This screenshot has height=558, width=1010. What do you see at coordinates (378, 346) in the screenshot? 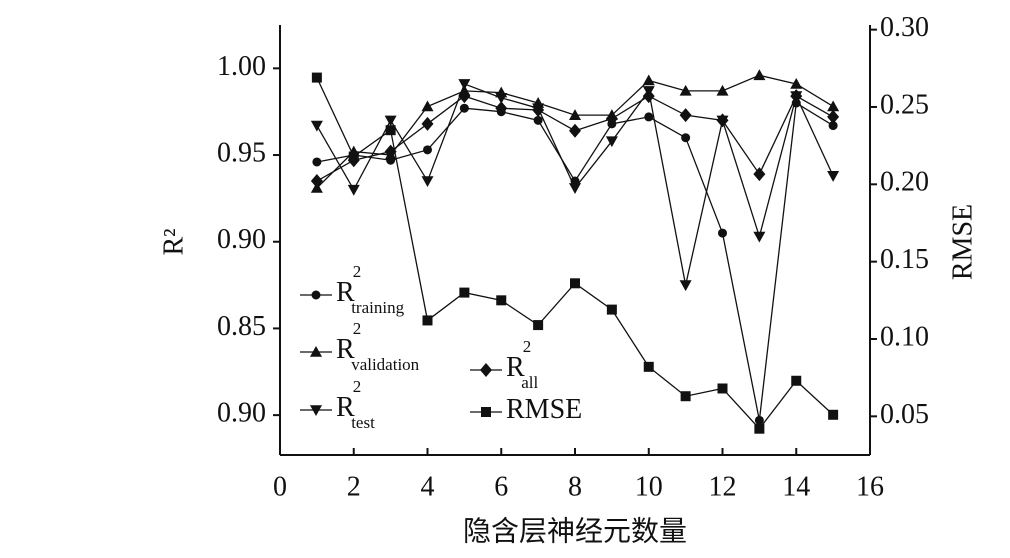
I see `legend-label: R2 validation` at bounding box center [378, 346].